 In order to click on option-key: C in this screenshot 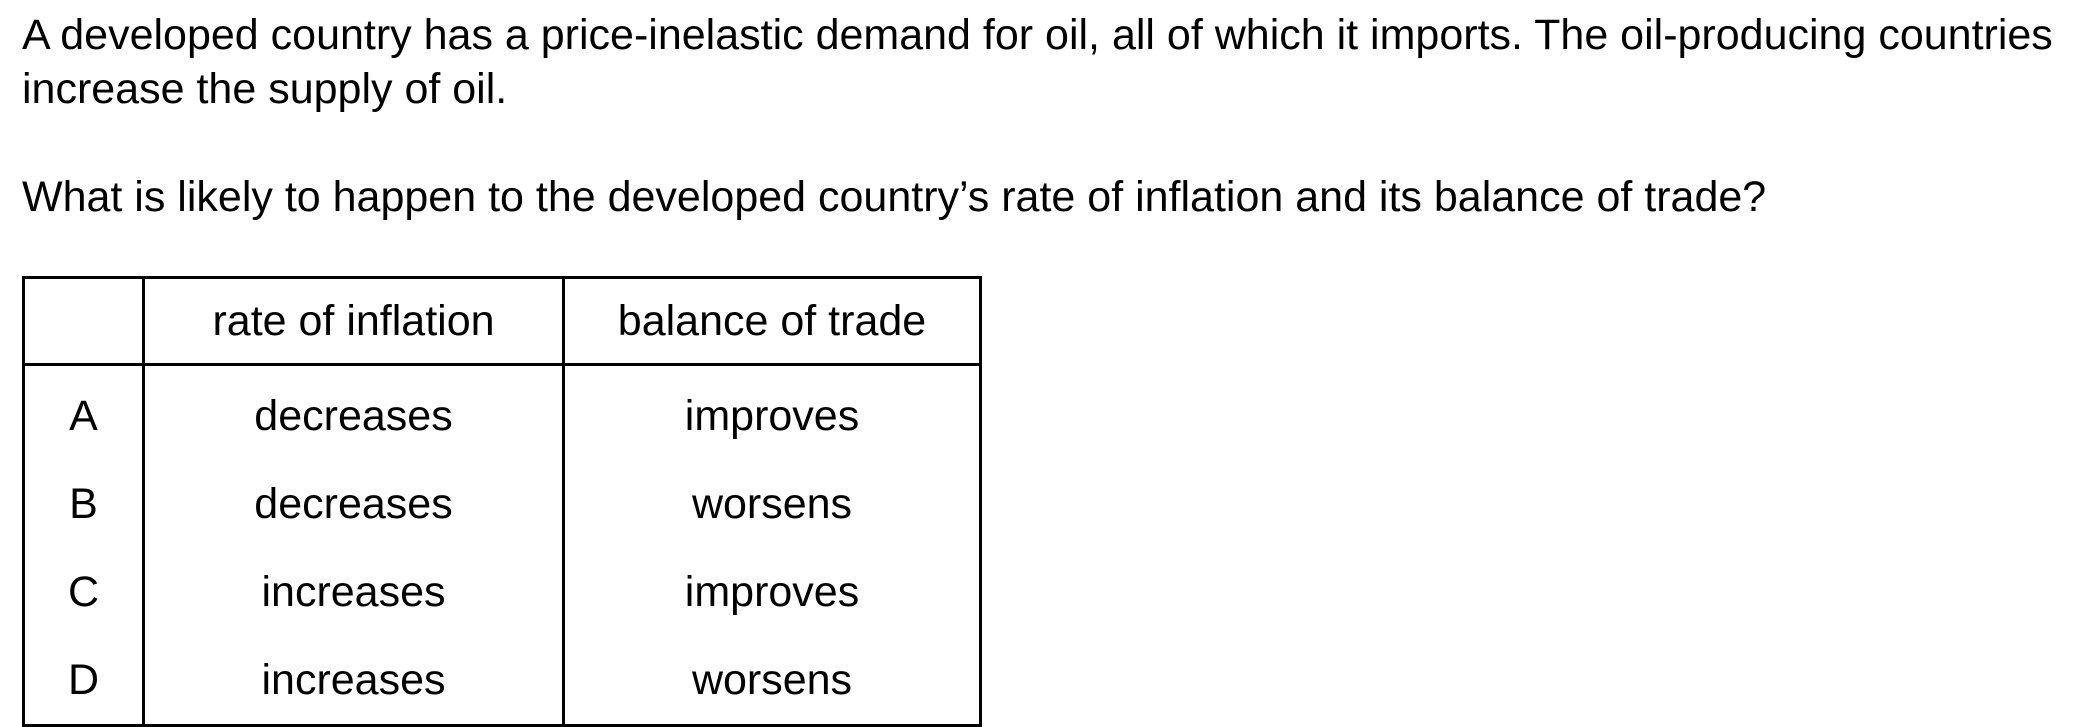, I will do `click(83, 592)`.